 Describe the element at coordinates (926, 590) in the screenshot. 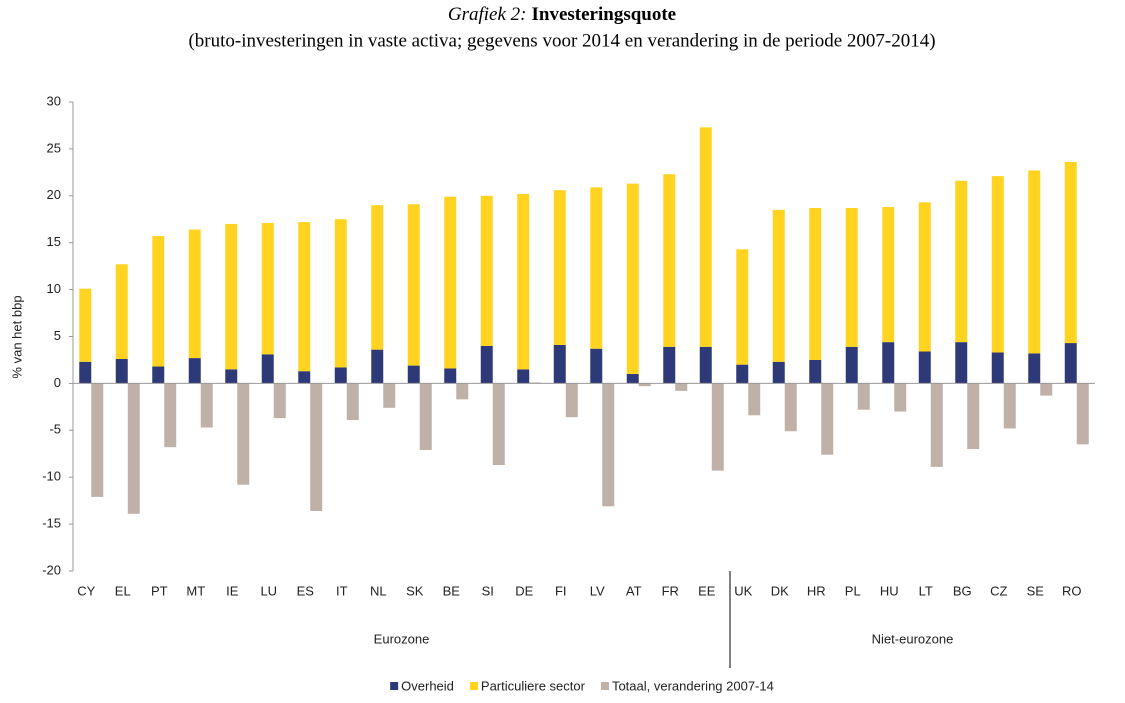

I see `x-tick-label: LT` at that location.